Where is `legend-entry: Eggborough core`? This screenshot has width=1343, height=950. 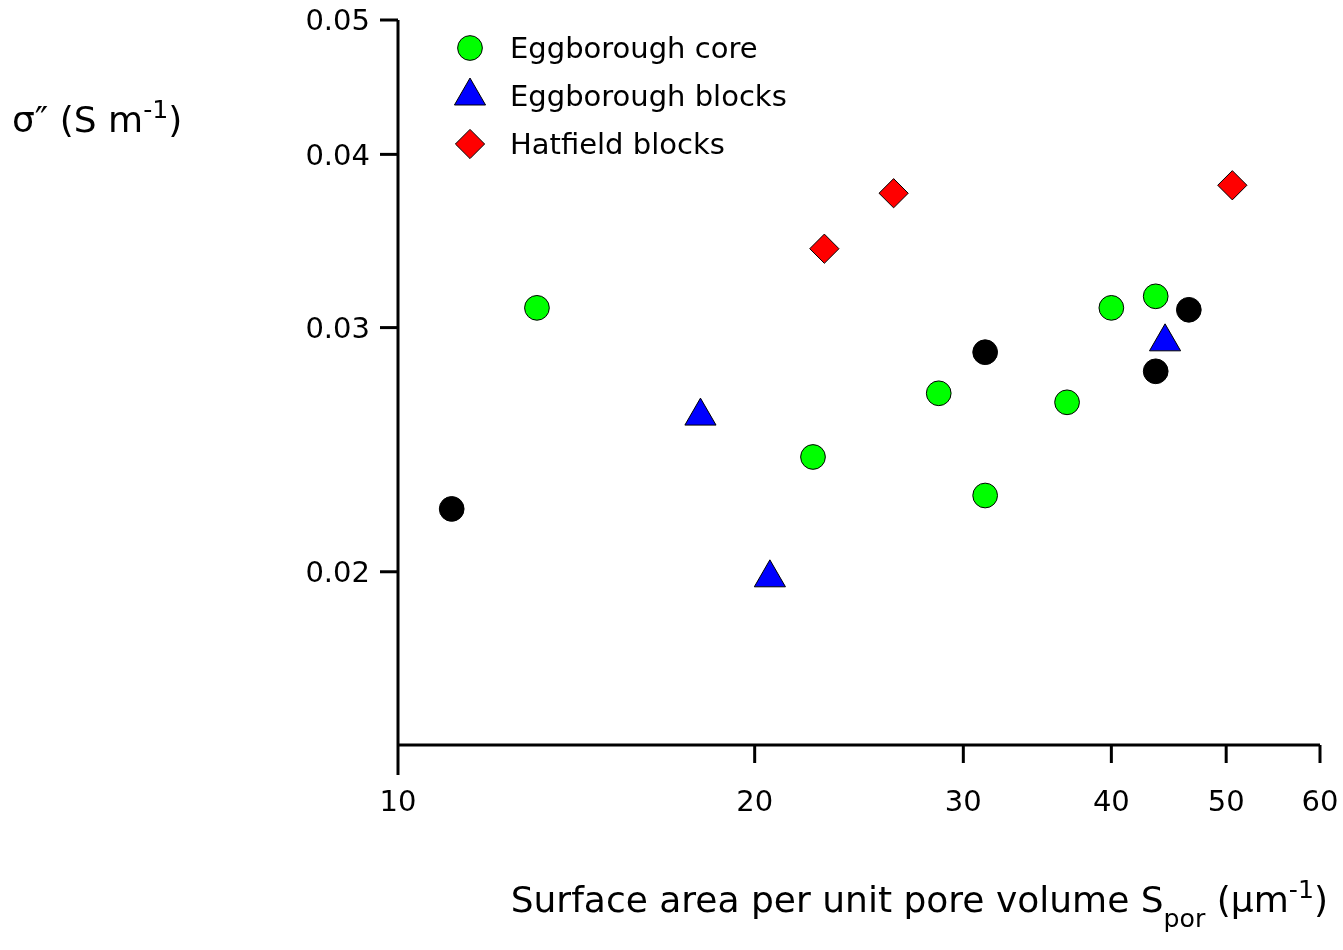 legend-entry: Eggborough core is located at coordinates (607, 48).